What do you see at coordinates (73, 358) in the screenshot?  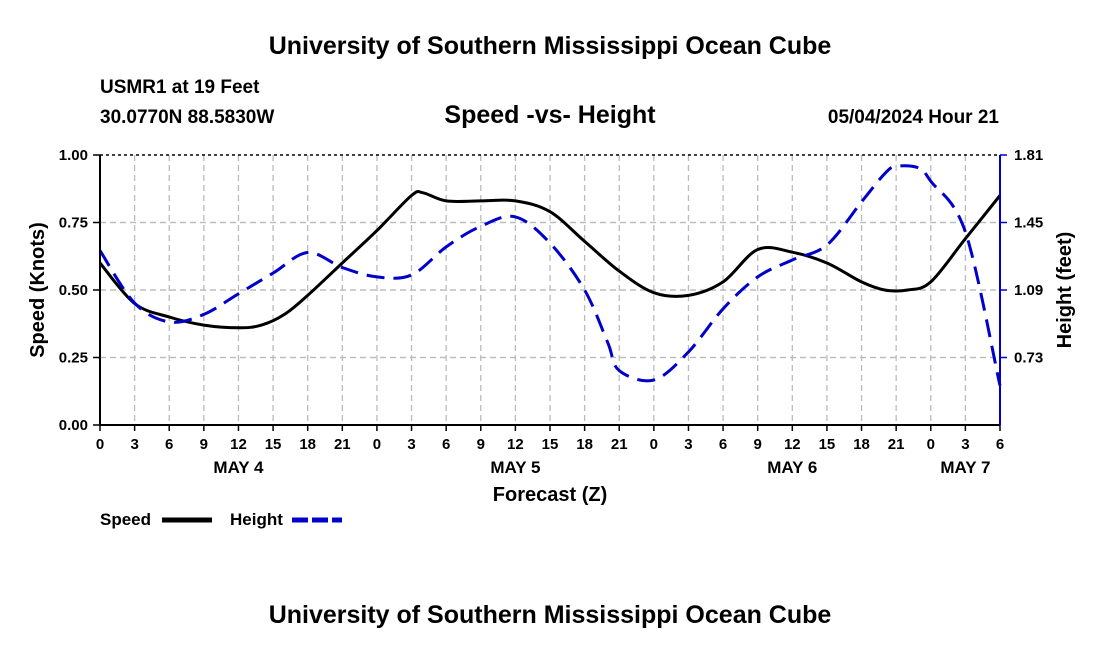 I see `y-tick-label: 0.25` at bounding box center [73, 358].